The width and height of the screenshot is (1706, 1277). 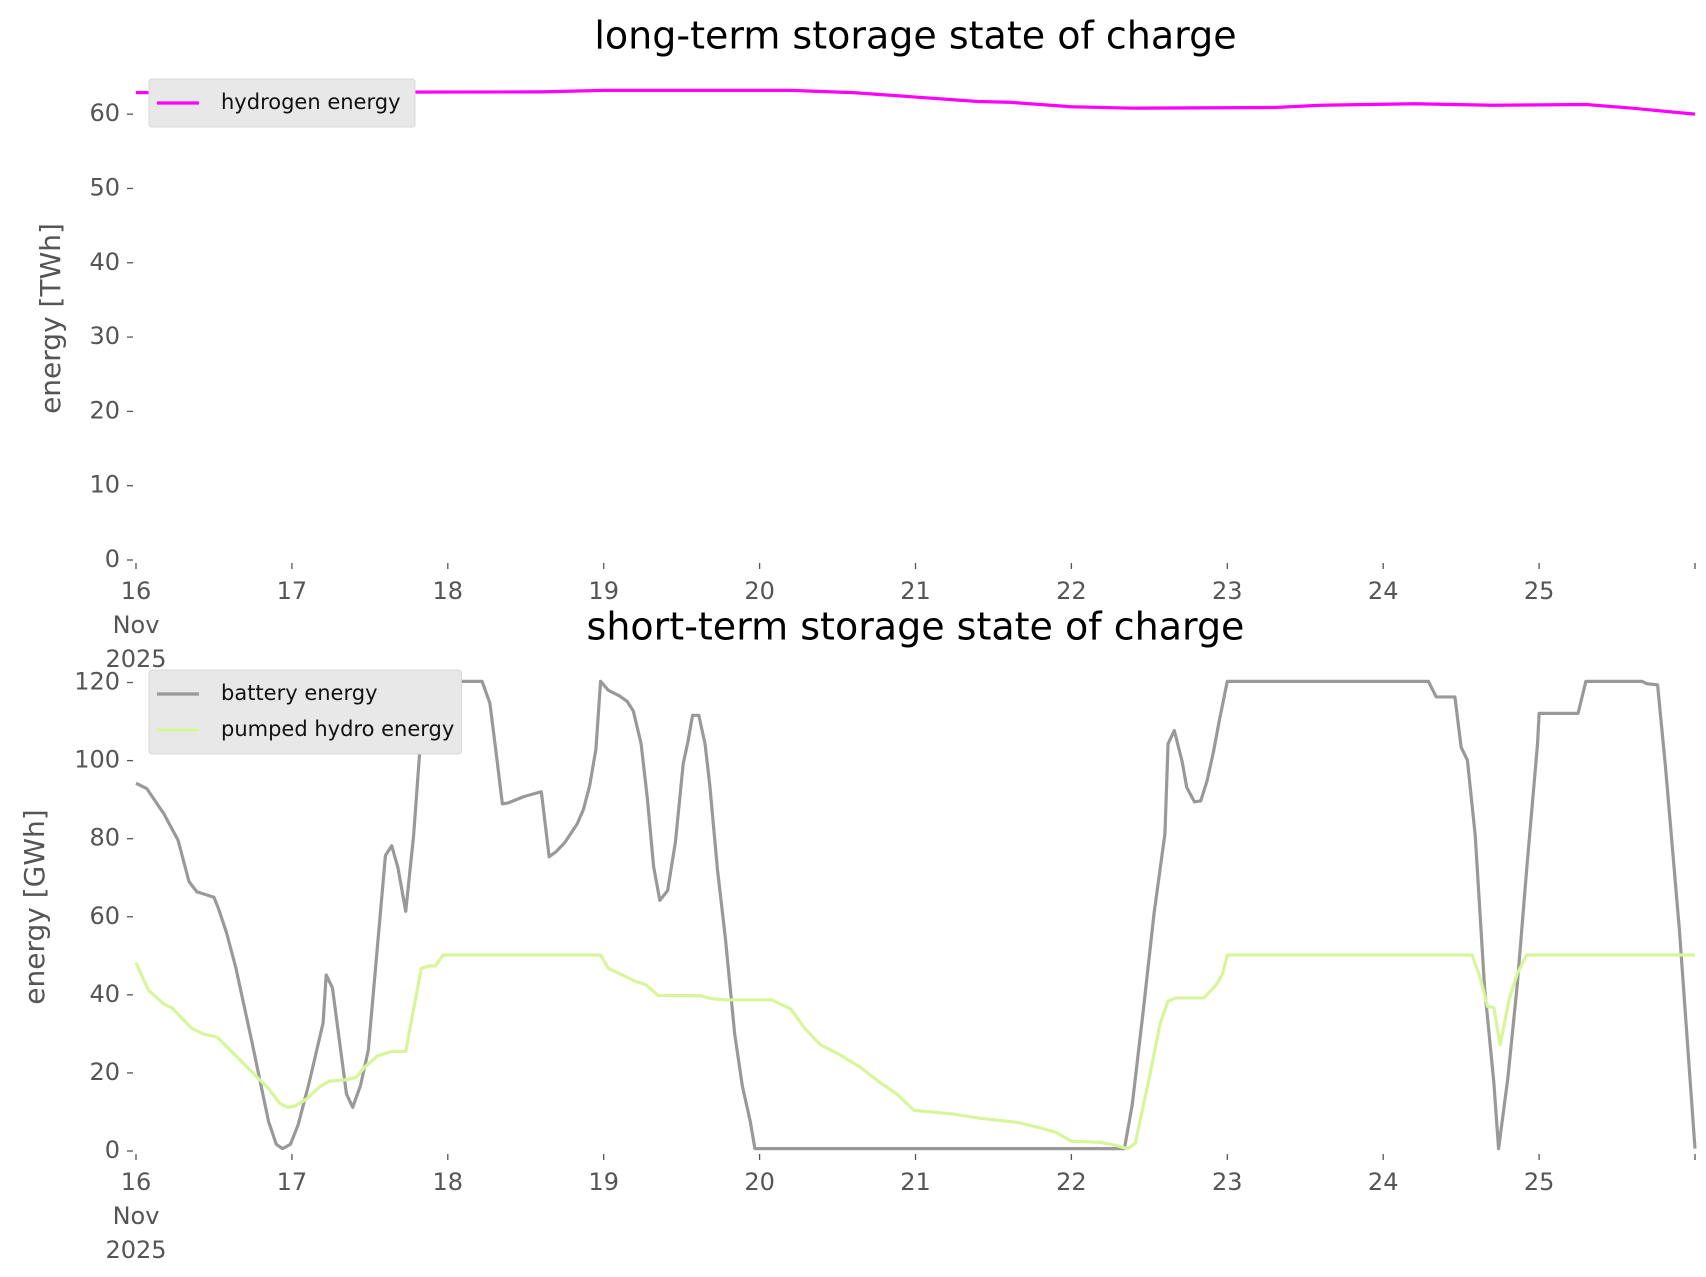 I want to click on y-tick-label: 10, so click(x=104, y=485).